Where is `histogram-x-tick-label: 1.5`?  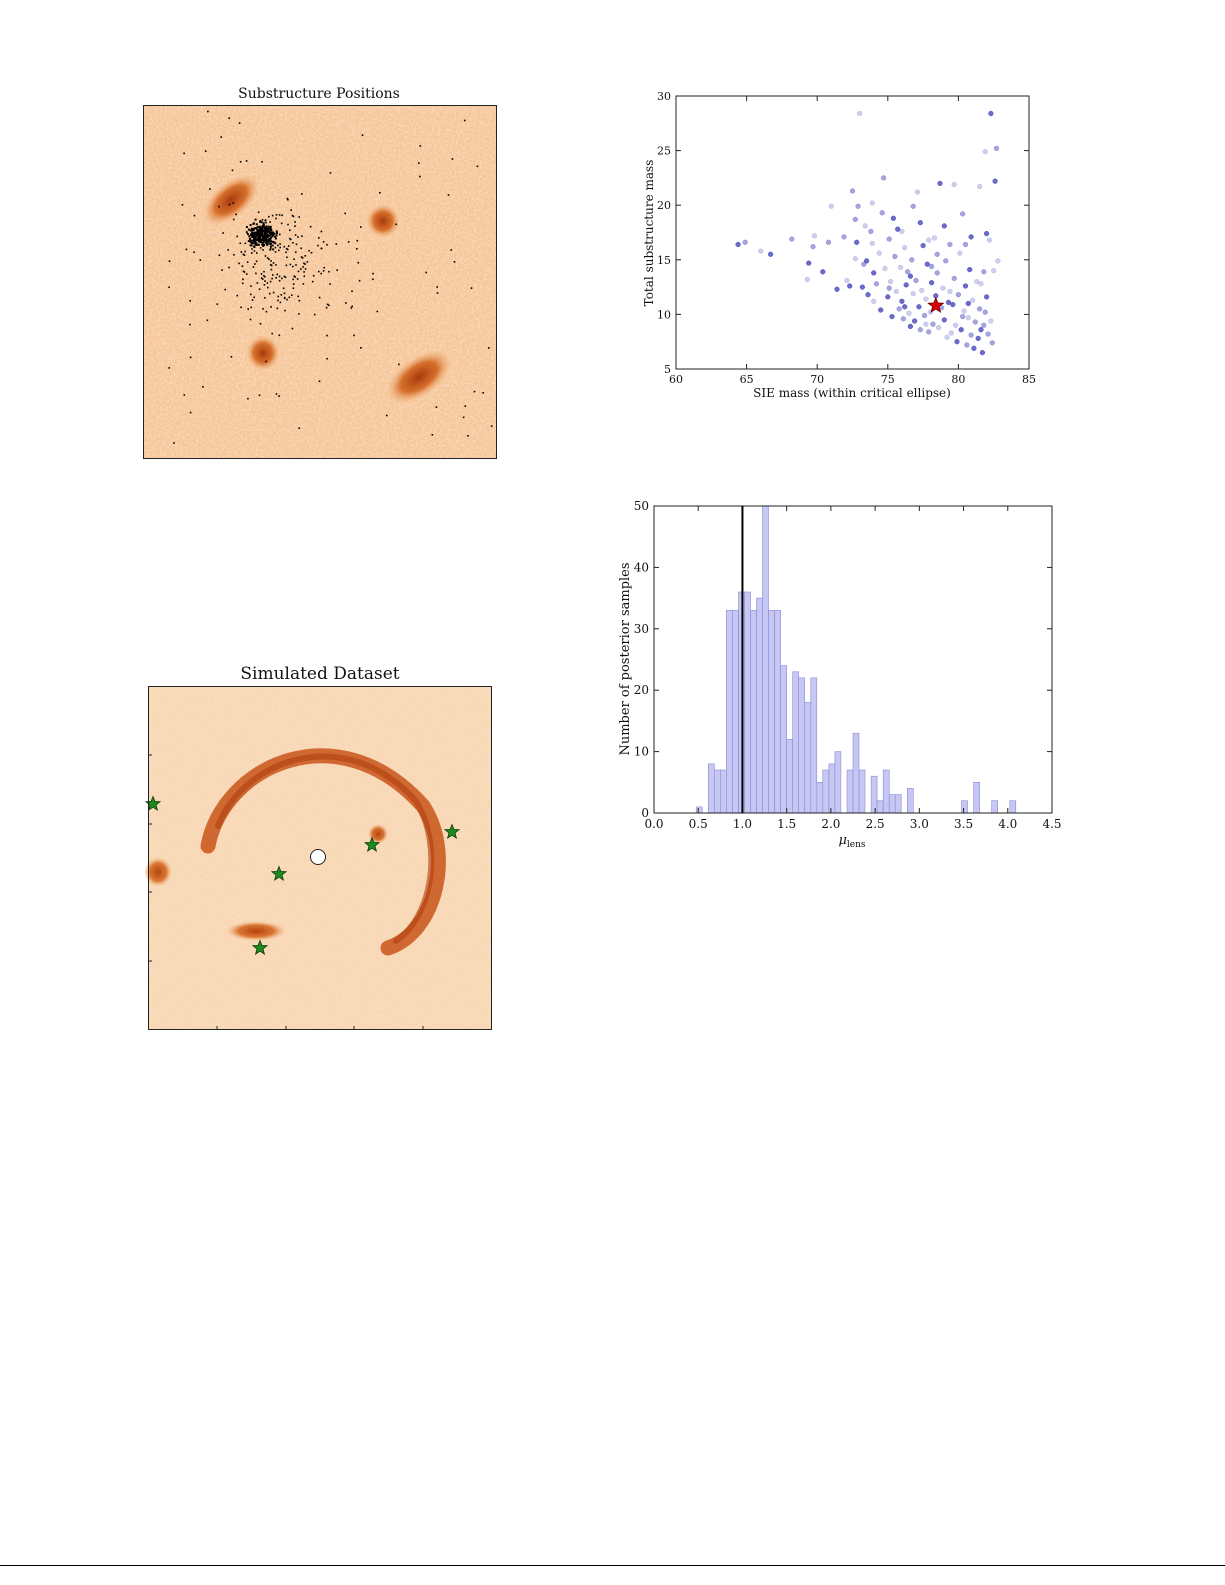
histogram-x-tick-label: 1.5 is located at coordinates (786, 824).